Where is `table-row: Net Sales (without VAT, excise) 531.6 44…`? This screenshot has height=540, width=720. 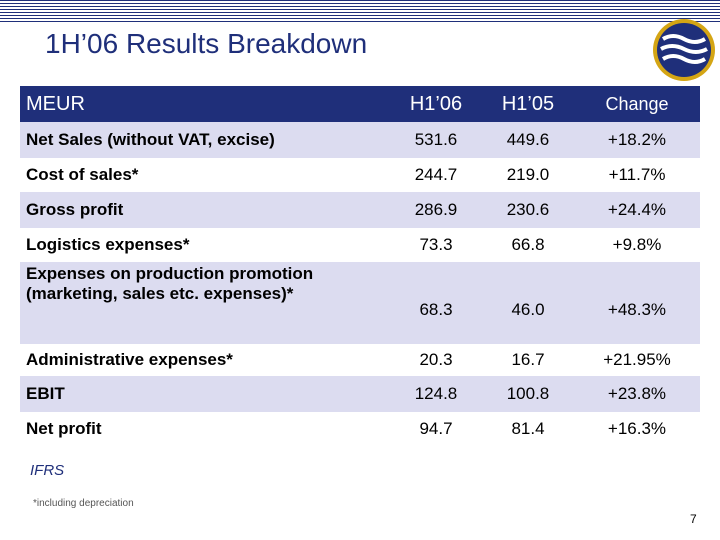 table-row: Net Sales (without VAT, excise) 531.6 44… is located at coordinates (360, 140).